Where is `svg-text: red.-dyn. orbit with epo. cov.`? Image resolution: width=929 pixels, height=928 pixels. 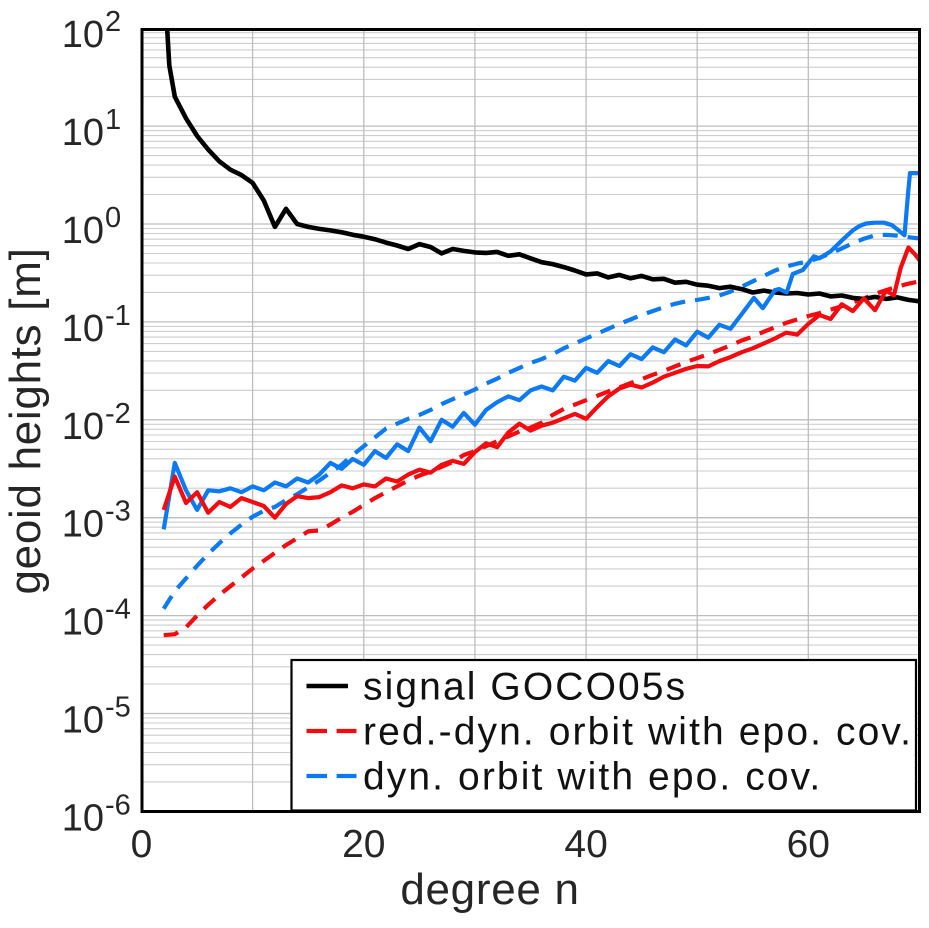
svg-text: red.-dyn. orbit with epo. cov. is located at coordinates (638, 732).